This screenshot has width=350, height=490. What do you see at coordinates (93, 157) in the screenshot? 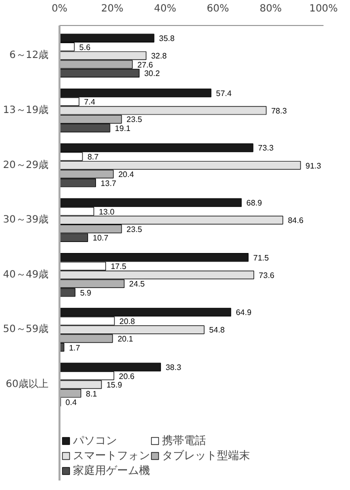
I see `data-label: 8.7` at bounding box center [93, 157].